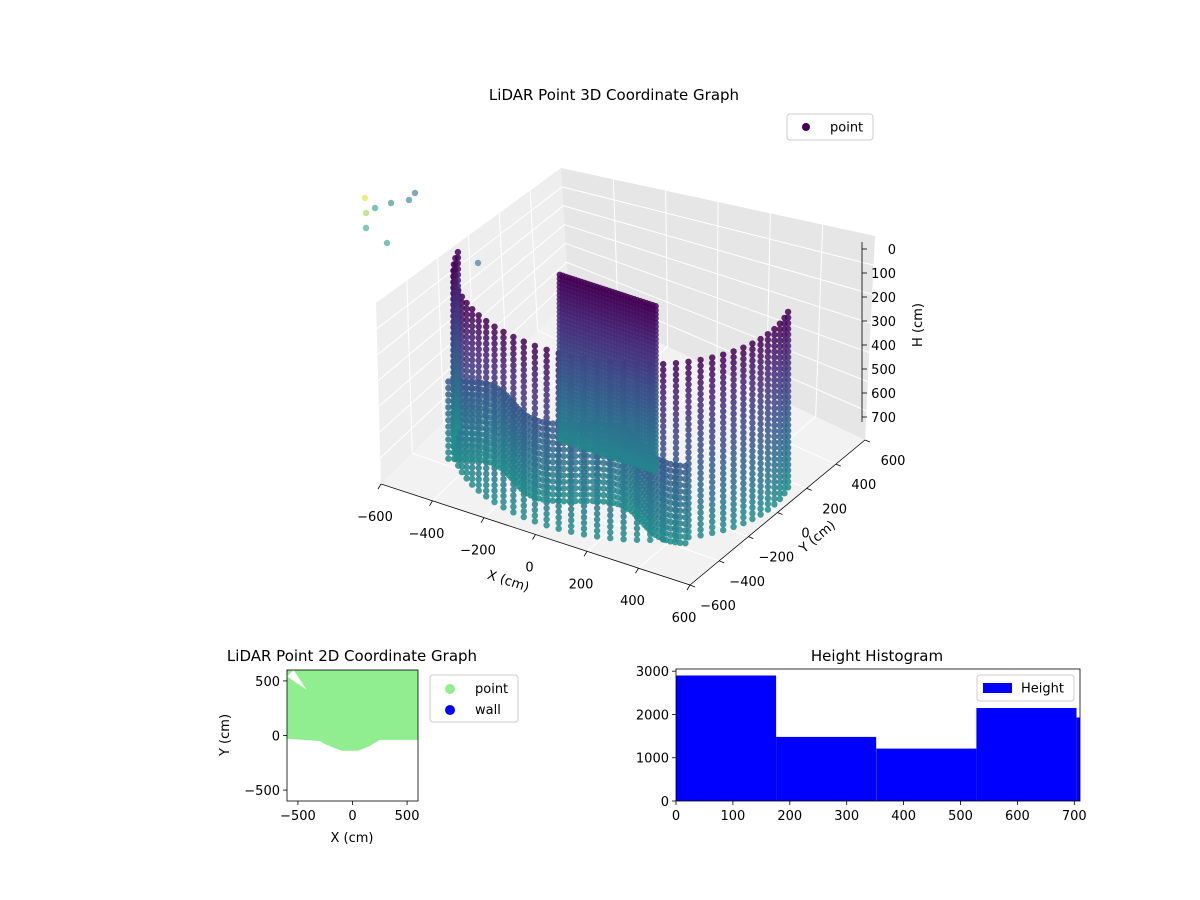 Image resolution: width=1200 pixels, height=900 pixels. Describe the element at coordinates (352, 656) in the screenshot. I see `chart-2d-title: LiDAR Point 2D Coordinate Graph` at that location.